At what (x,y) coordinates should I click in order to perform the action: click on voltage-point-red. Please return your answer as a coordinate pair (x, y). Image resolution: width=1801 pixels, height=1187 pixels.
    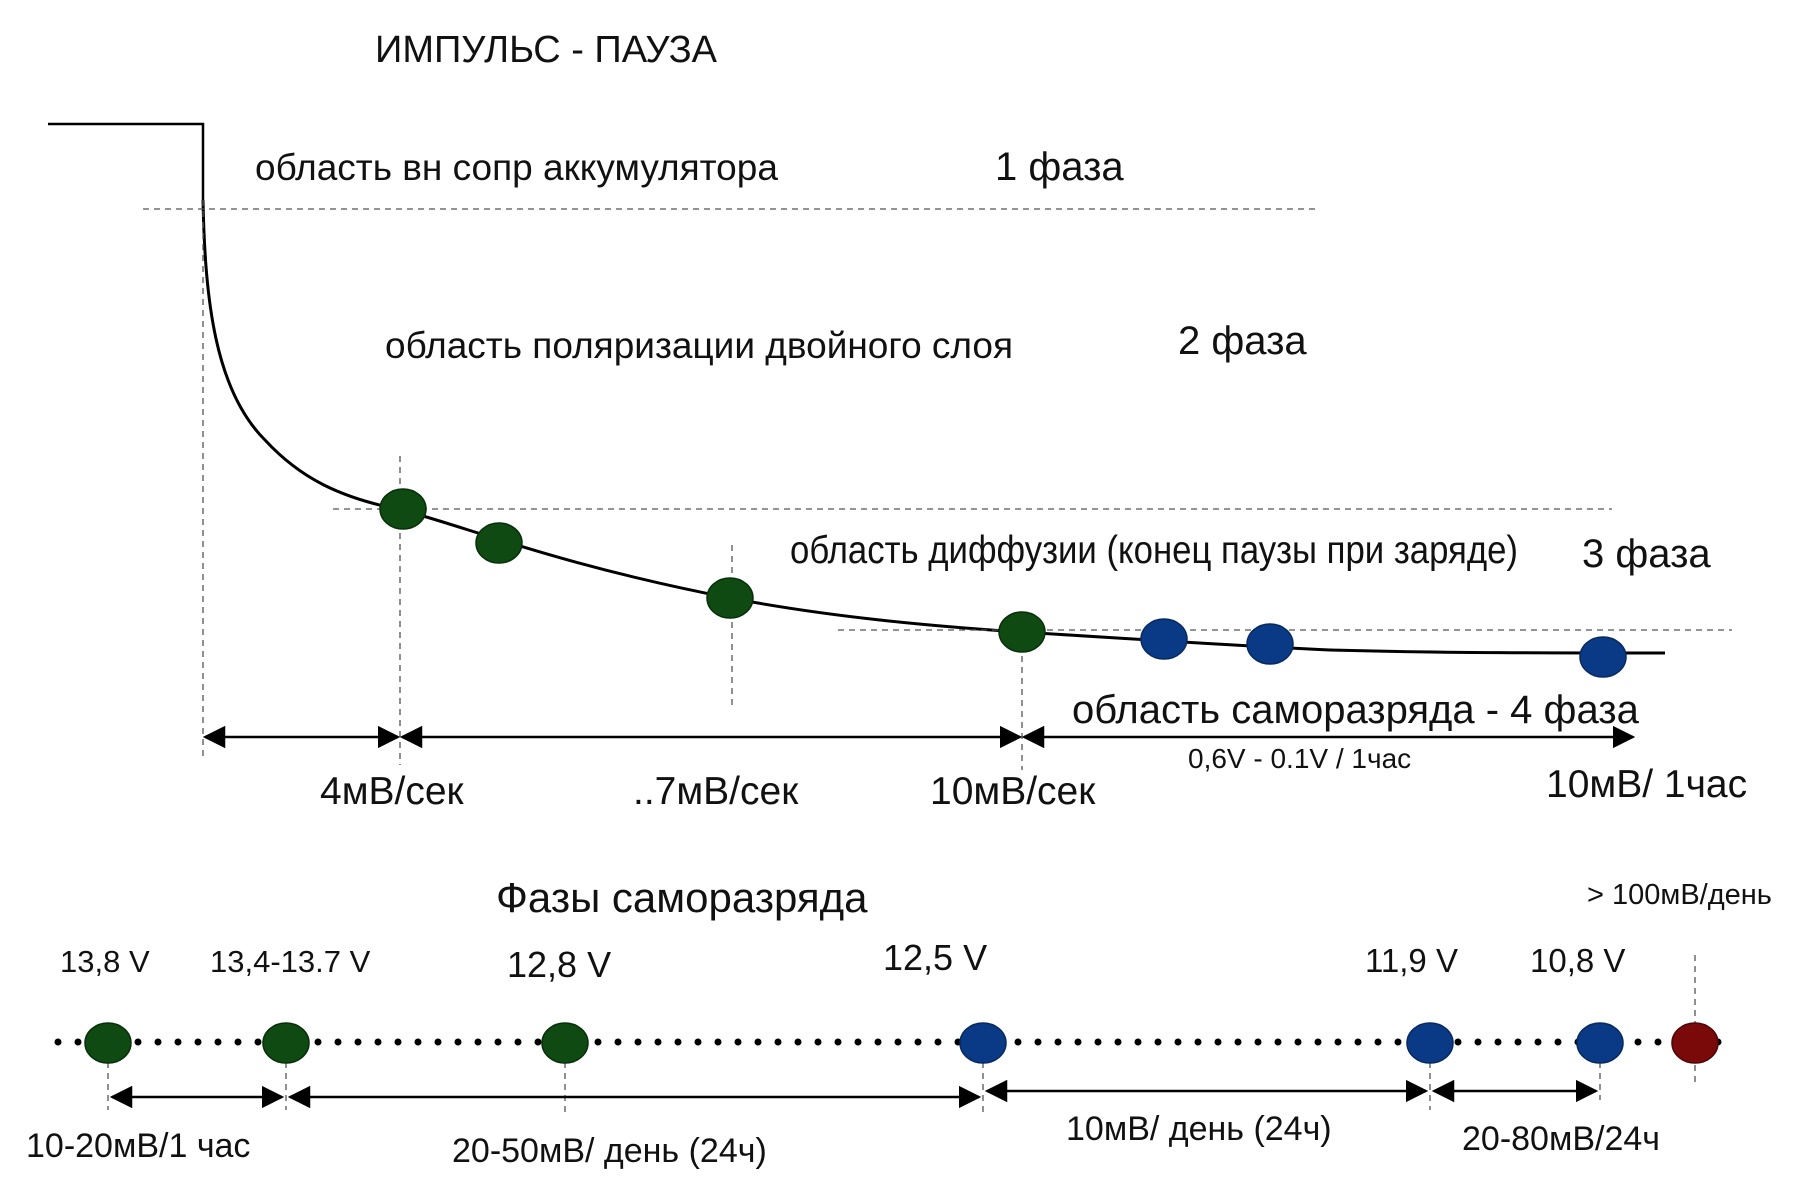
    Looking at the image, I should click on (1695, 1043).